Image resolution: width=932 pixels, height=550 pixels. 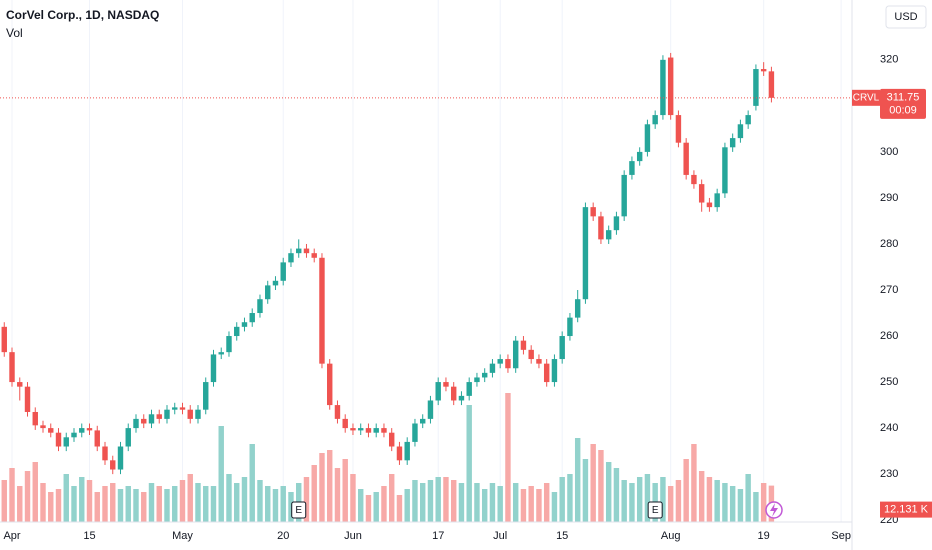 What do you see at coordinates (889, 336) in the screenshot?
I see `y-tick-label: 260` at bounding box center [889, 336].